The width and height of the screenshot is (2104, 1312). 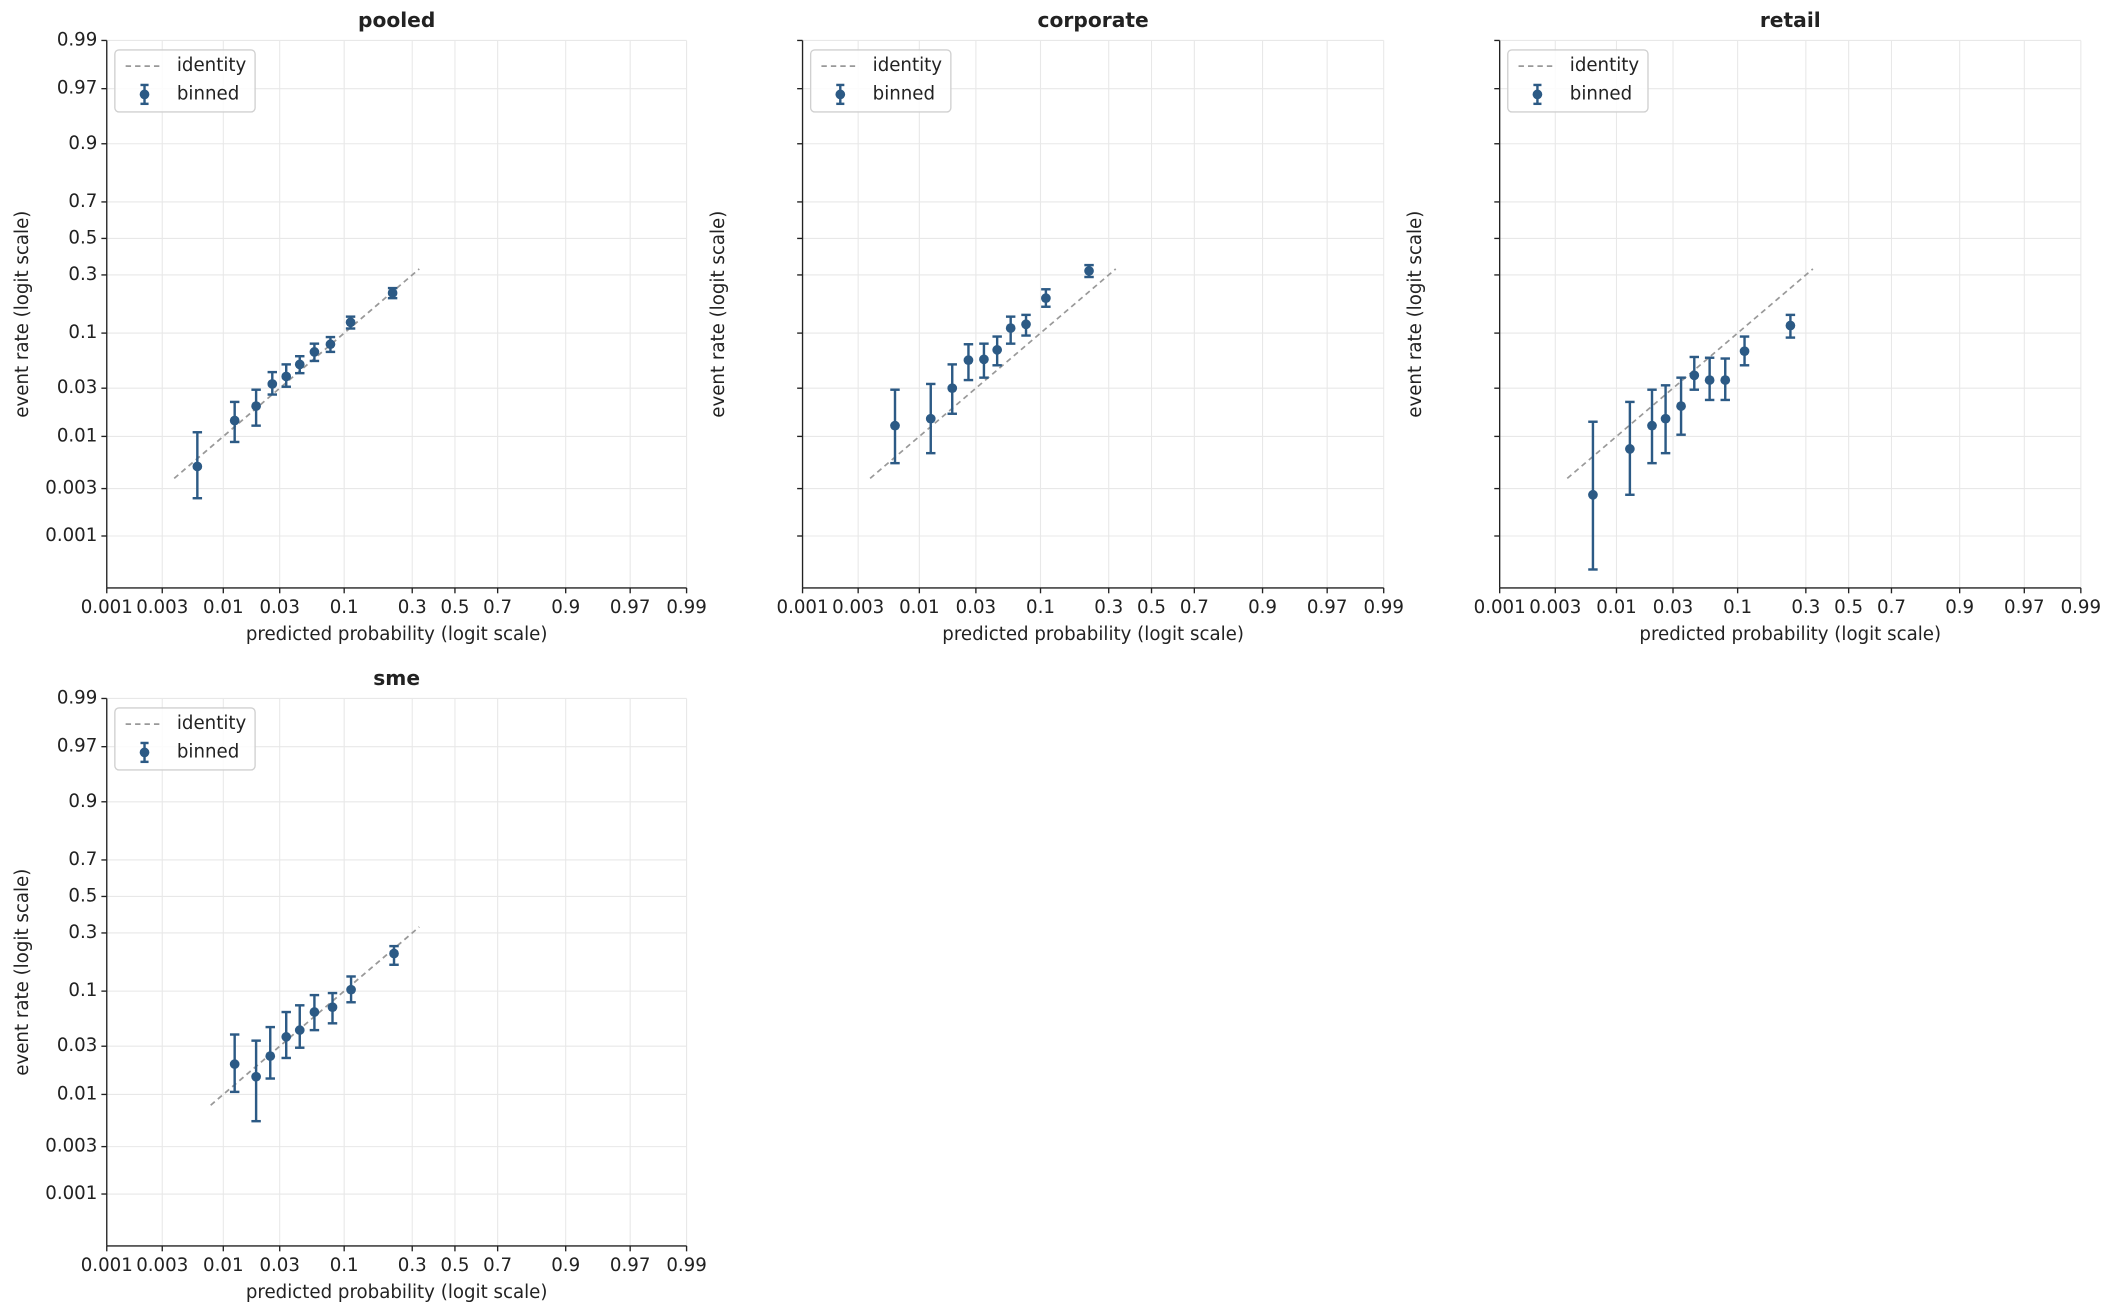 I want to click on x-tick-label: 0.5, so click(x=454, y=1265).